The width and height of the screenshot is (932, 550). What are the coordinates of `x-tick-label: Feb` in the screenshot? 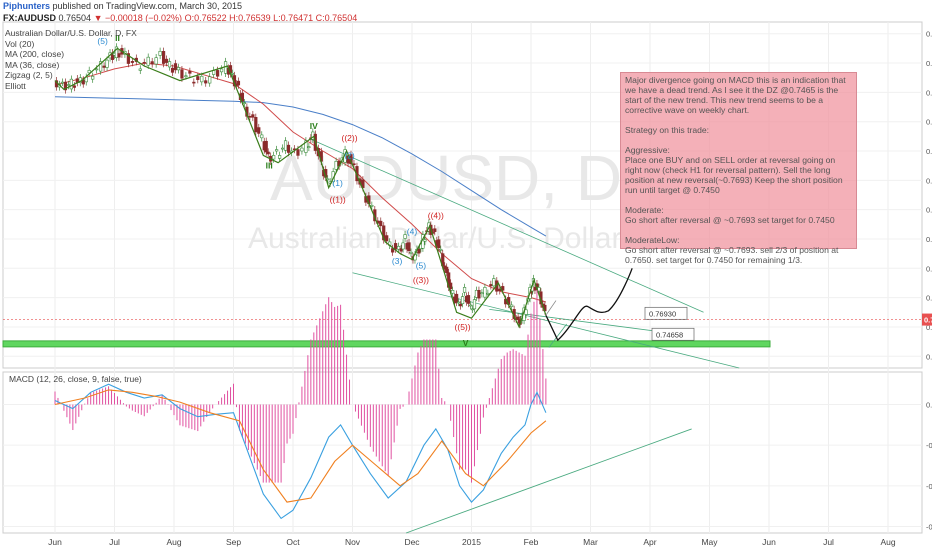 It's located at (531, 542).